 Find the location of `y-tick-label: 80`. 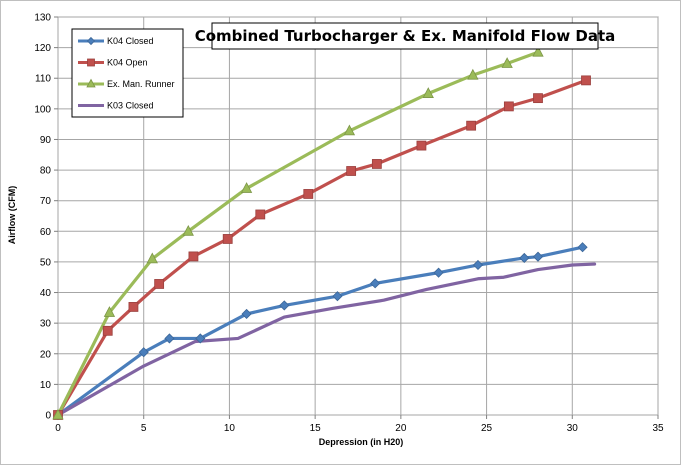

y-tick-label: 80 is located at coordinates (46, 171).